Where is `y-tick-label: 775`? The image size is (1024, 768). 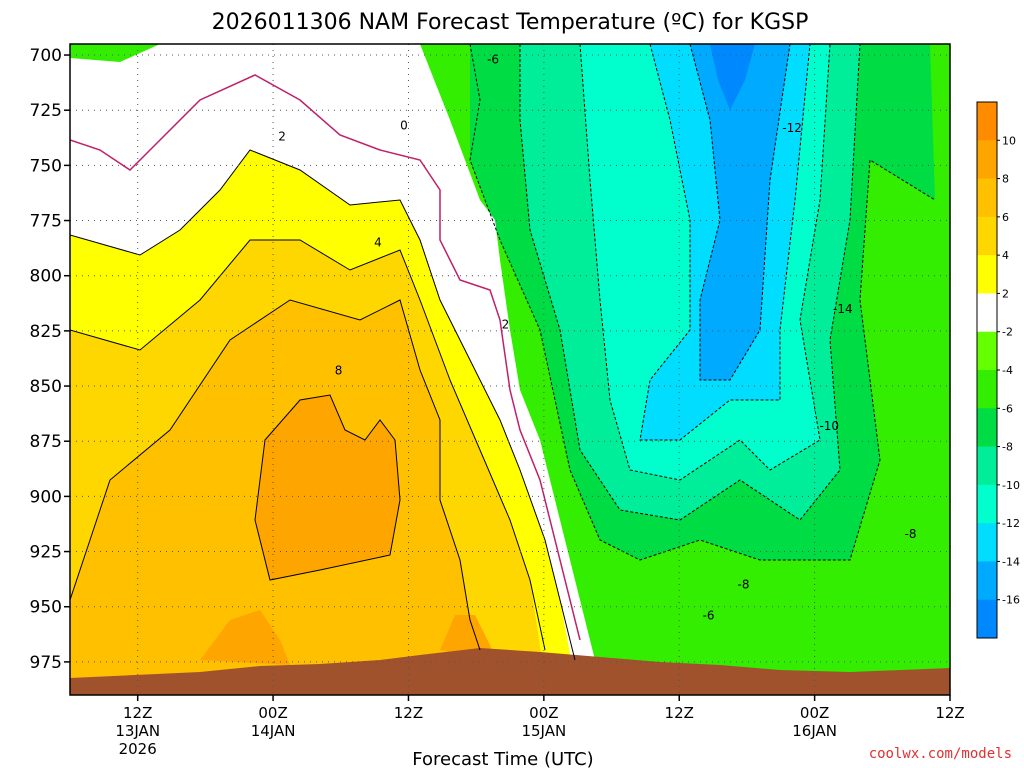
y-tick-label: 775 is located at coordinates (46, 222).